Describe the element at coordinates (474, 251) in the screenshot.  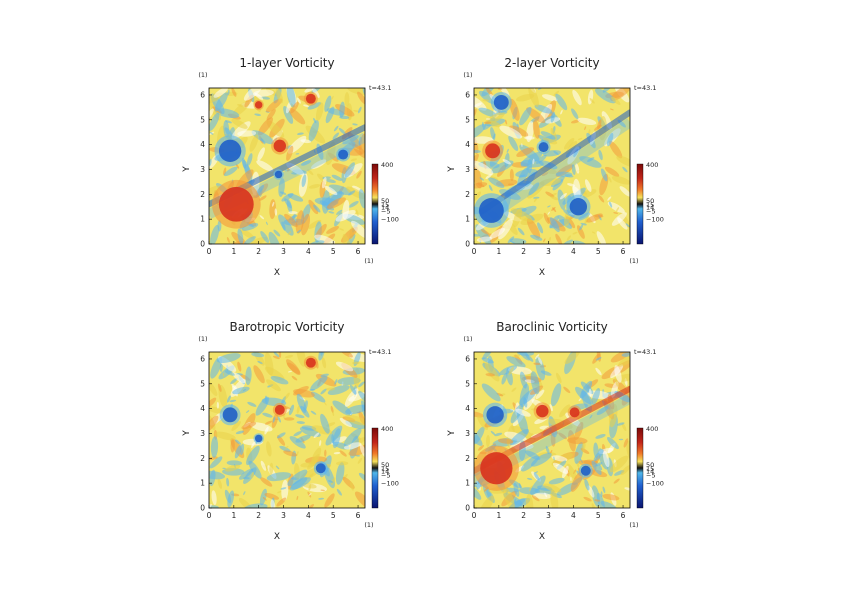
I see `x-tick-label: 0` at that location.